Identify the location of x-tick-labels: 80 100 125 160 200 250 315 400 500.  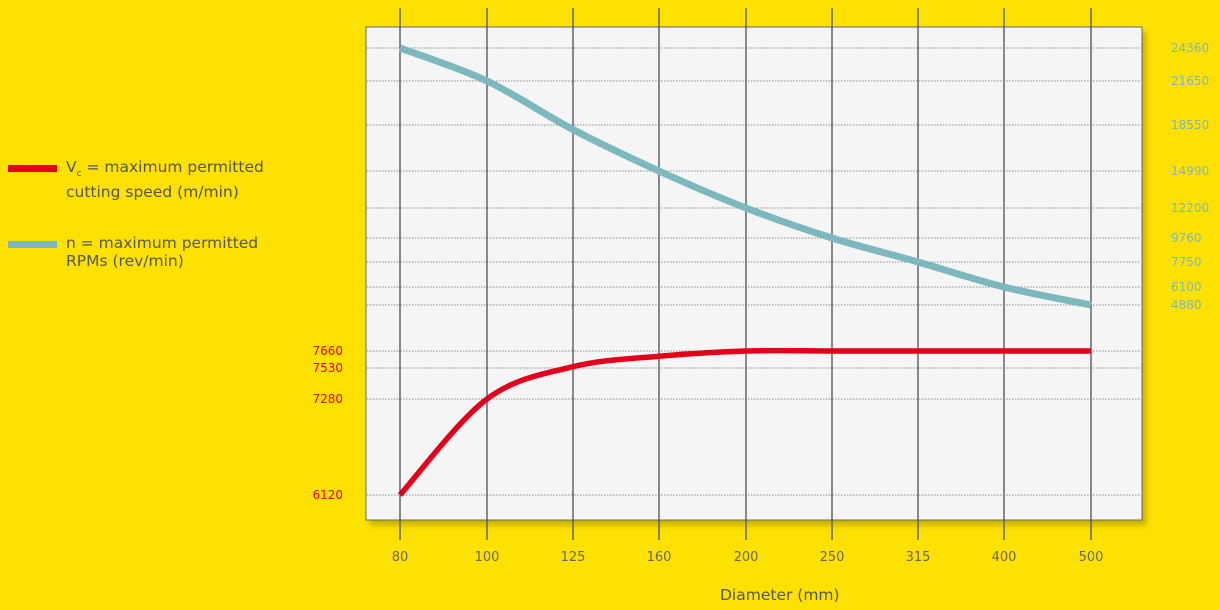
(748, 557).